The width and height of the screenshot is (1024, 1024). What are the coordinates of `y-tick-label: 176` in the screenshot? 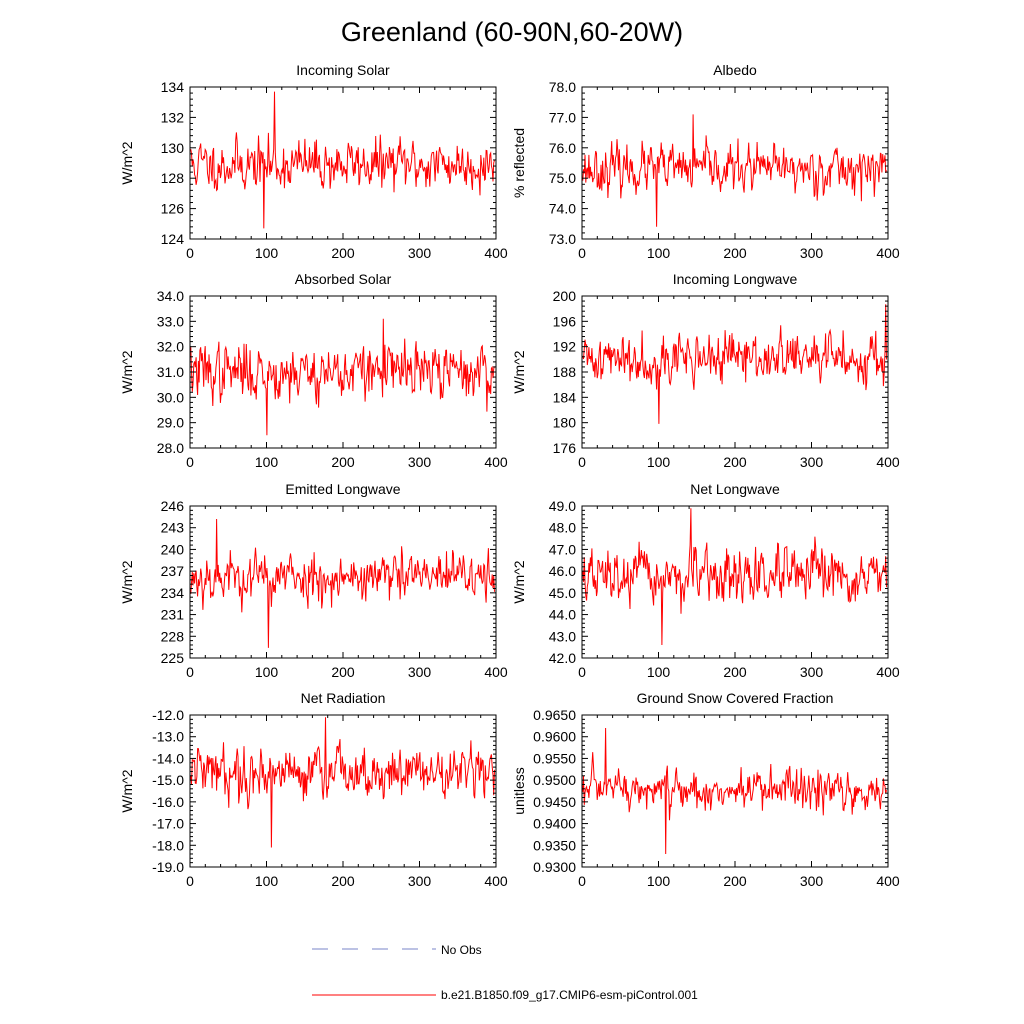 It's located at (565, 448).